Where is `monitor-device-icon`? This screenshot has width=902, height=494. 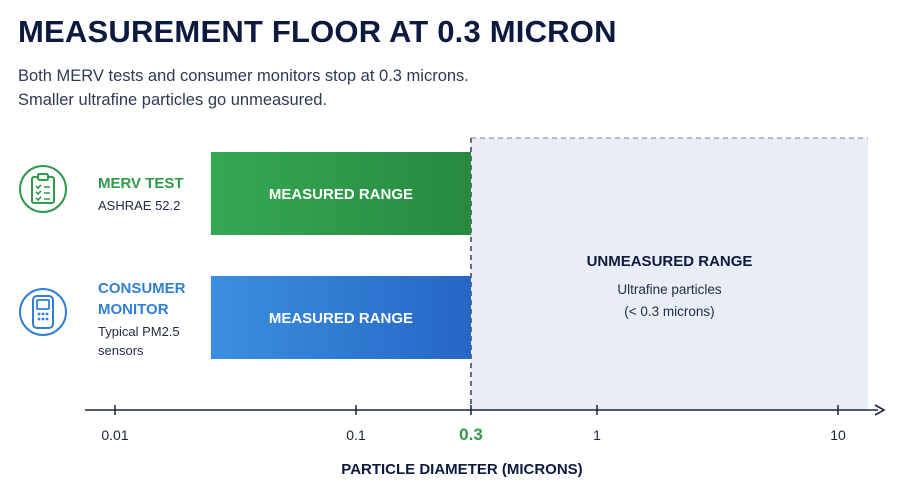
monitor-device-icon is located at coordinates (43, 312).